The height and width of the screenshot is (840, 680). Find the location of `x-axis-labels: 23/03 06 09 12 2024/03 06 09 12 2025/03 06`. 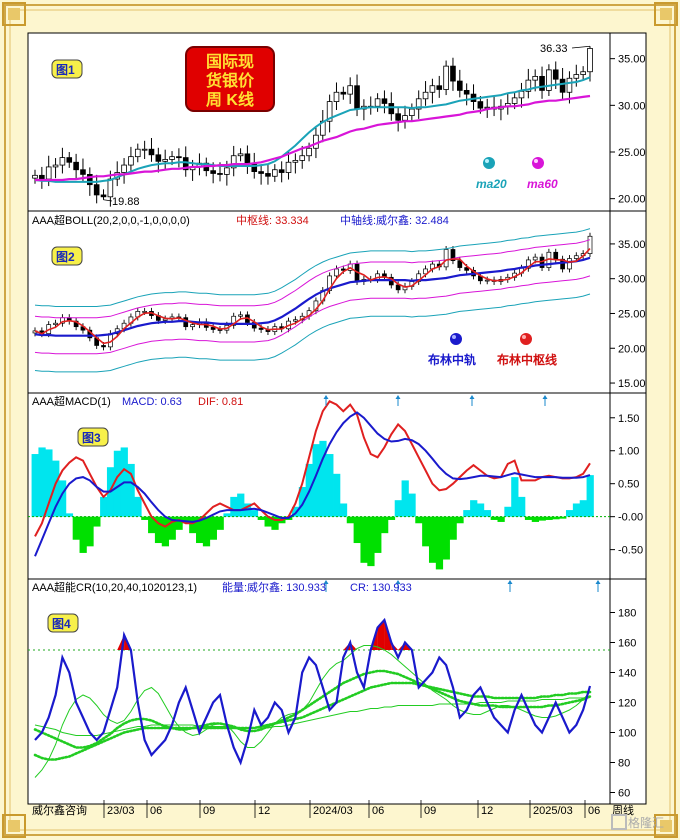

x-axis-labels: 23/03 06 09 12 2024/03 06 09 12 2025/03 06 is located at coordinates (351, 809).